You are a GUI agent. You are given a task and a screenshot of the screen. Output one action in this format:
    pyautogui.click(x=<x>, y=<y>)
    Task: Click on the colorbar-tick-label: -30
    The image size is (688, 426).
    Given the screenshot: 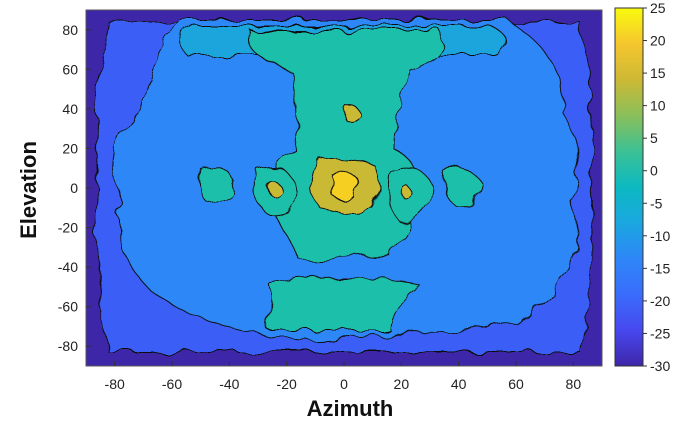 What is the action you would take?
    pyautogui.click(x=660, y=366)
    